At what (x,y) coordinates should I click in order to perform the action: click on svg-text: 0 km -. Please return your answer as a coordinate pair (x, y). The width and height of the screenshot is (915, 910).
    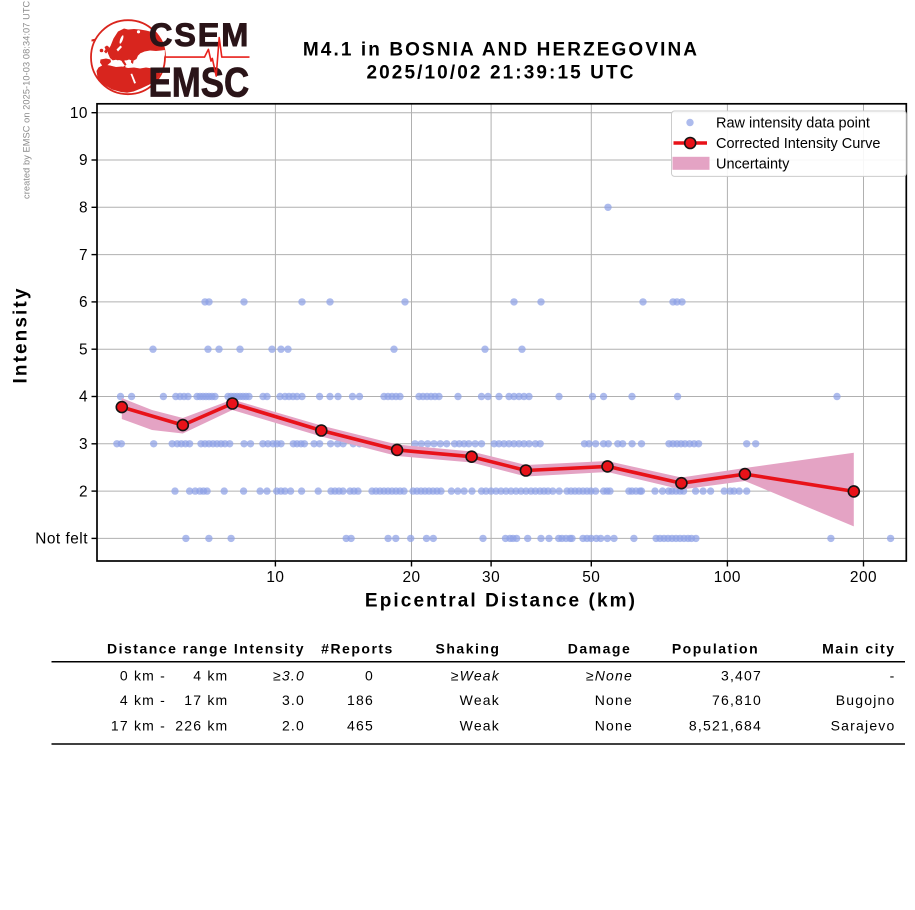
    Looking at the image, I should click on (143, 675).